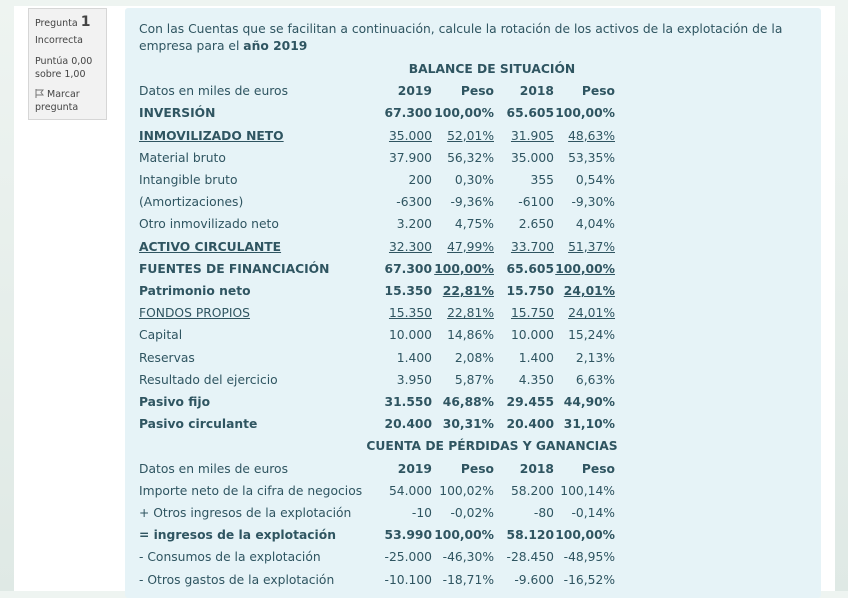  I want to click on row-label: Capital, so click(161, 335).